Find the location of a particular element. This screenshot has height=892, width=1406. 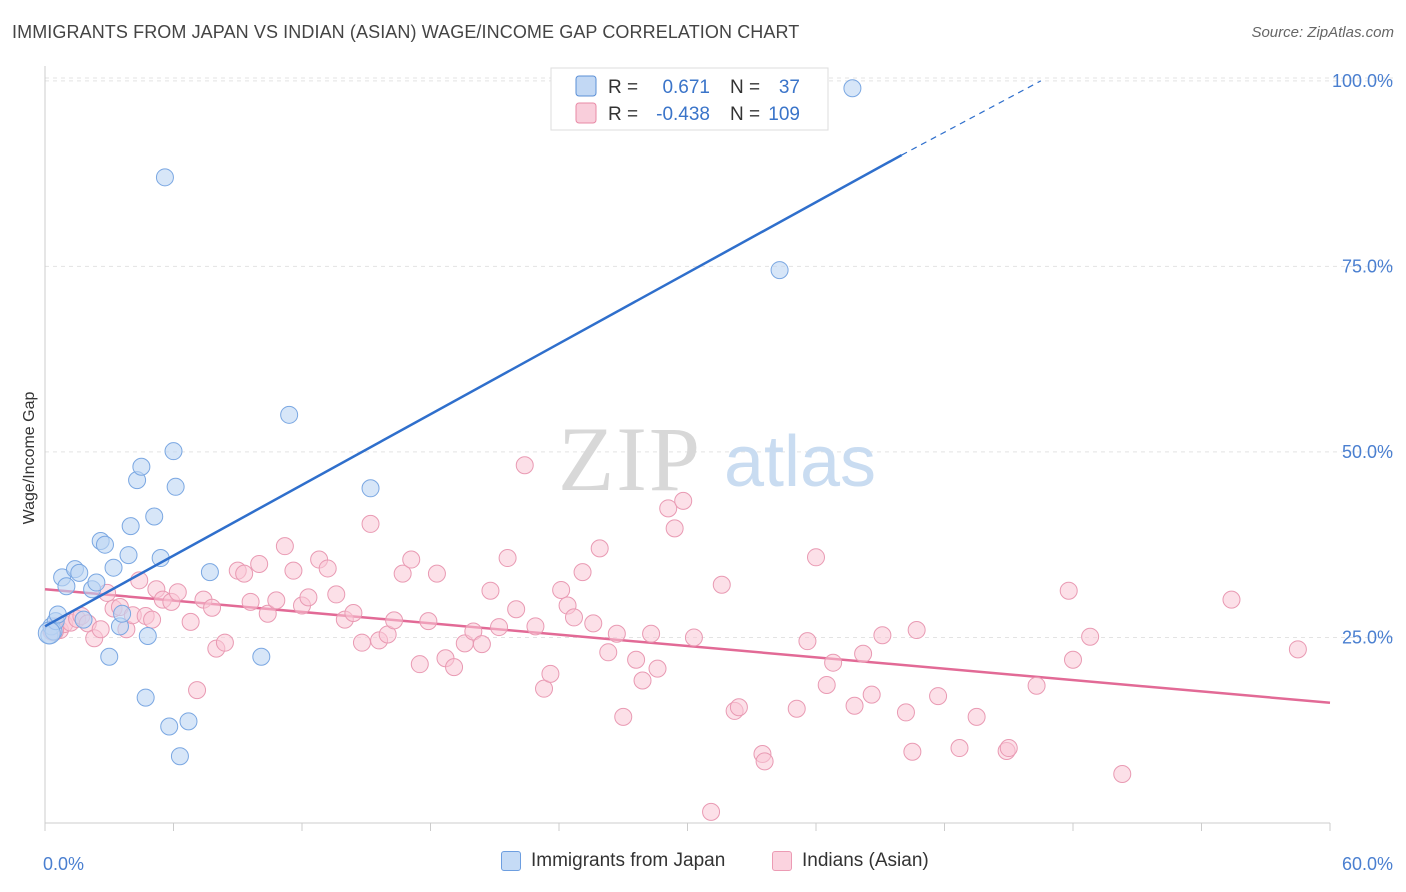

legend-r-label-japan: R = is located at coordinates (623, 87).